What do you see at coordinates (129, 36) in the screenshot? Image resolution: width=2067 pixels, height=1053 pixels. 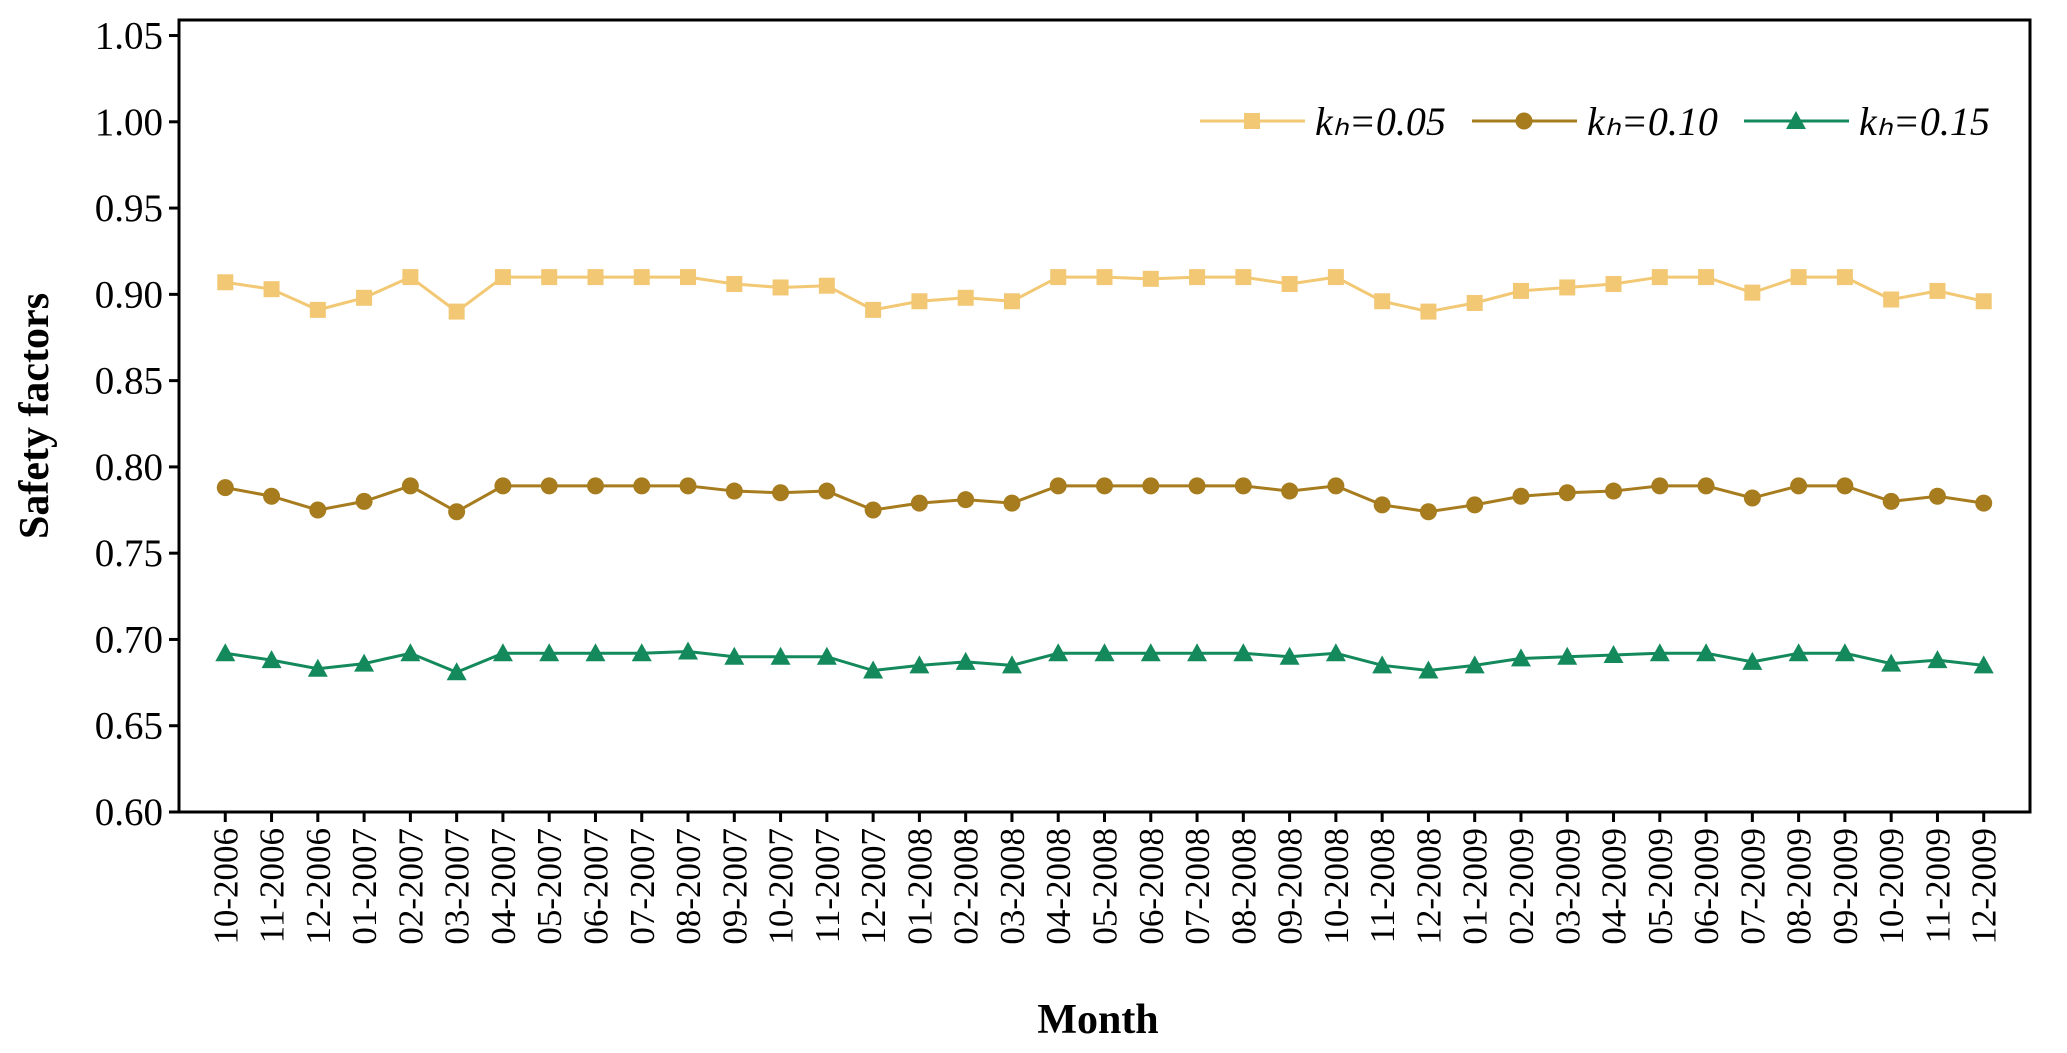 I see `y-tick-label: 1.05` at bounding box center [129, 36].